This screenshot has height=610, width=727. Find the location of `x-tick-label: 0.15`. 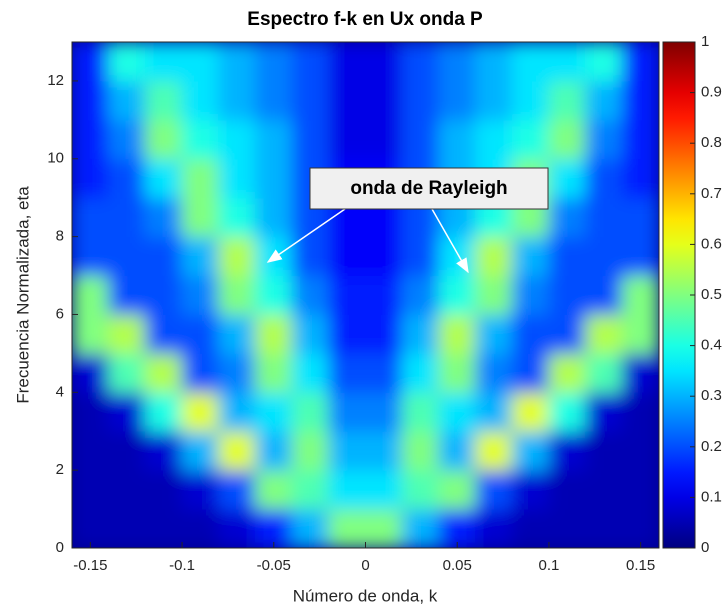

x-tick-label: 0.15 is located at coordinates (640, 565).